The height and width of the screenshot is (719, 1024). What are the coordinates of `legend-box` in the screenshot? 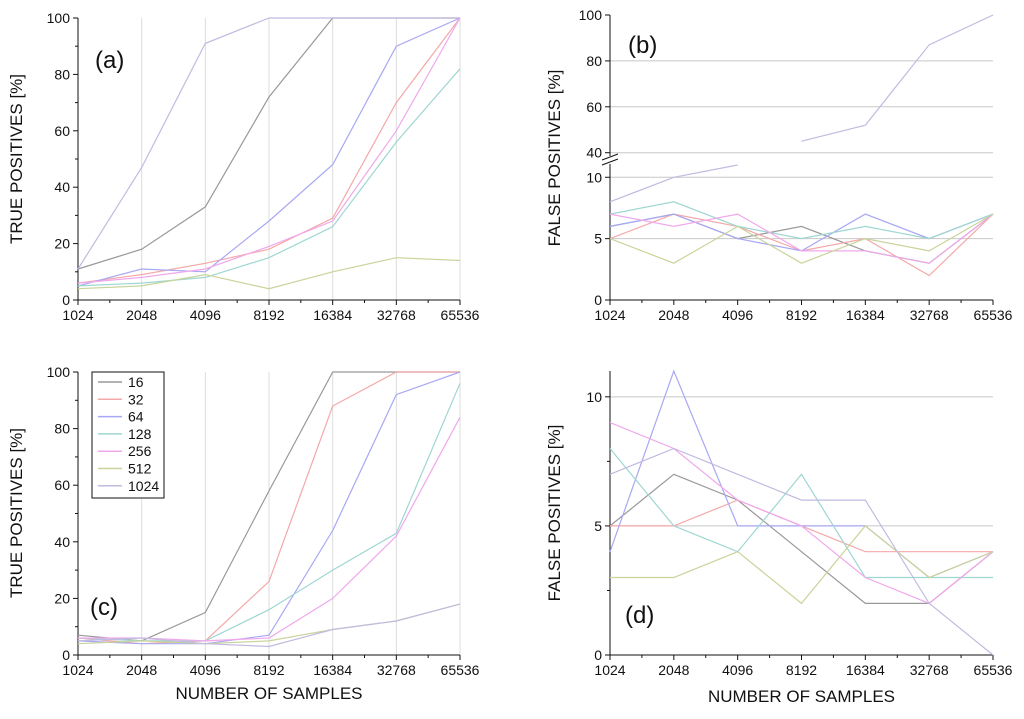 It's located at (128, 435).